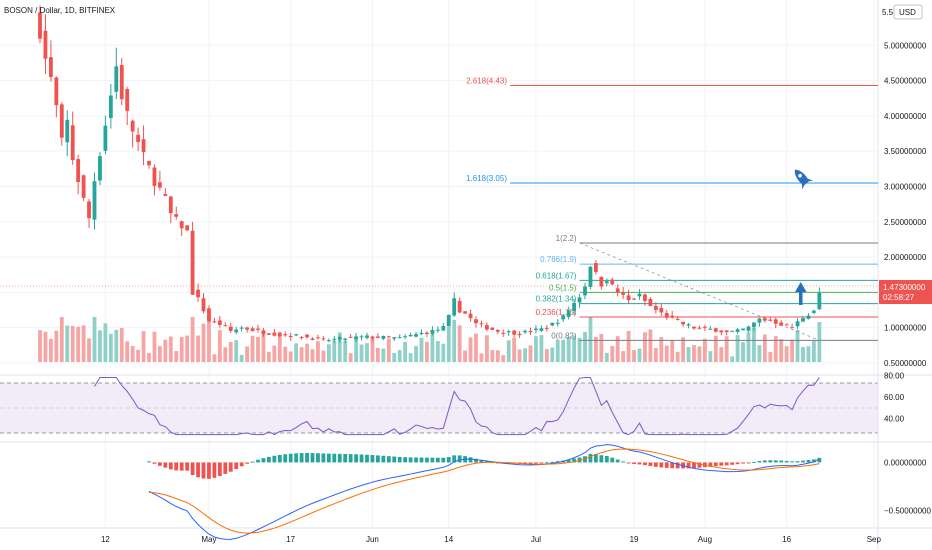 This screenshot has width=932, height=550. Describe the element at coordinates (486, 178) in the screenshot. I see `fib-level-label: 1.618(3.05)` at that location.